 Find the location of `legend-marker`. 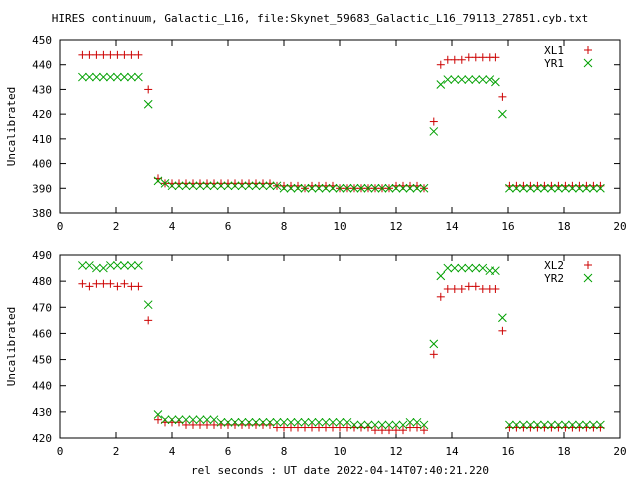

legend-marker is located at coordinates (588, 63).